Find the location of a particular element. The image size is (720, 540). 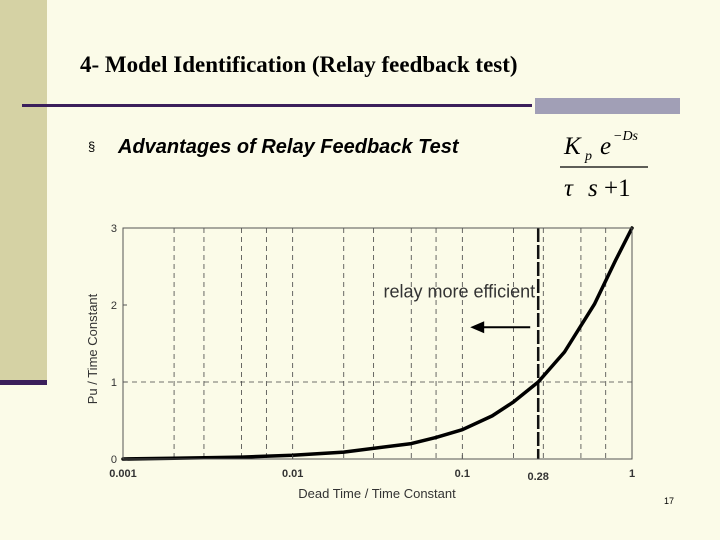

x-axis-label: Dead Time / Time Constant is located at coordinates (377, 493).